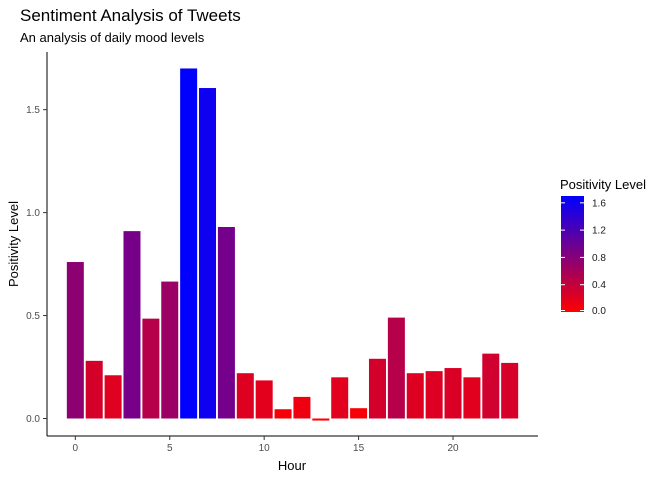  What do you see at coordinates (265, 448) in the screenshot?
I see `x-tick-label: 10` at bounding box center [265, 448].